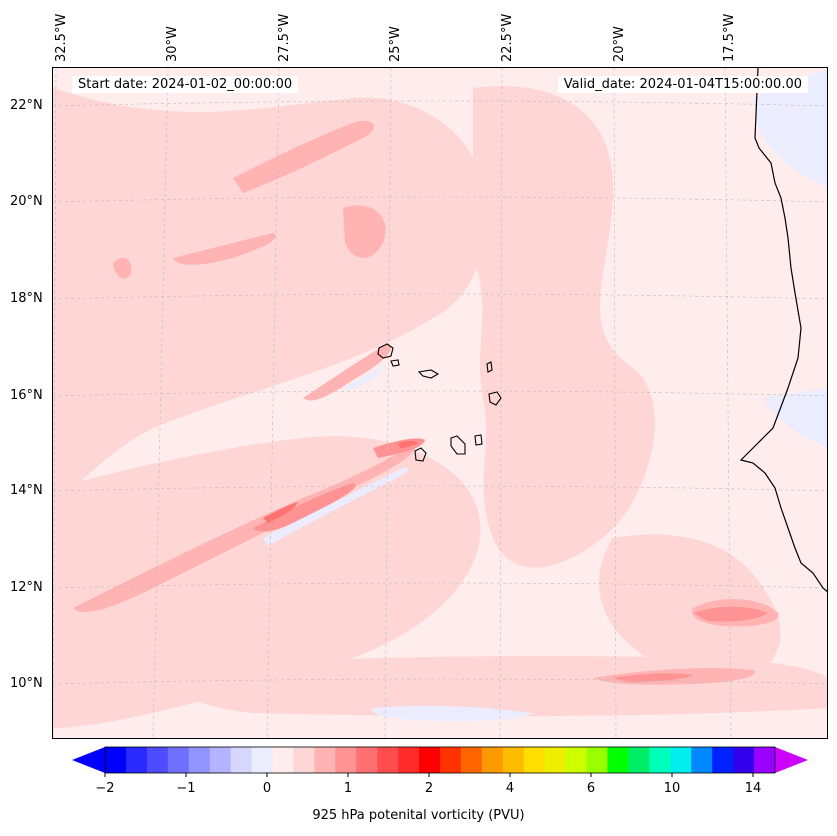 This screenshot has height=836, width=837. Describe the element at coordinates (26, 683) in the screenshot. I see `lat-label-10n: 10°N` at that location.